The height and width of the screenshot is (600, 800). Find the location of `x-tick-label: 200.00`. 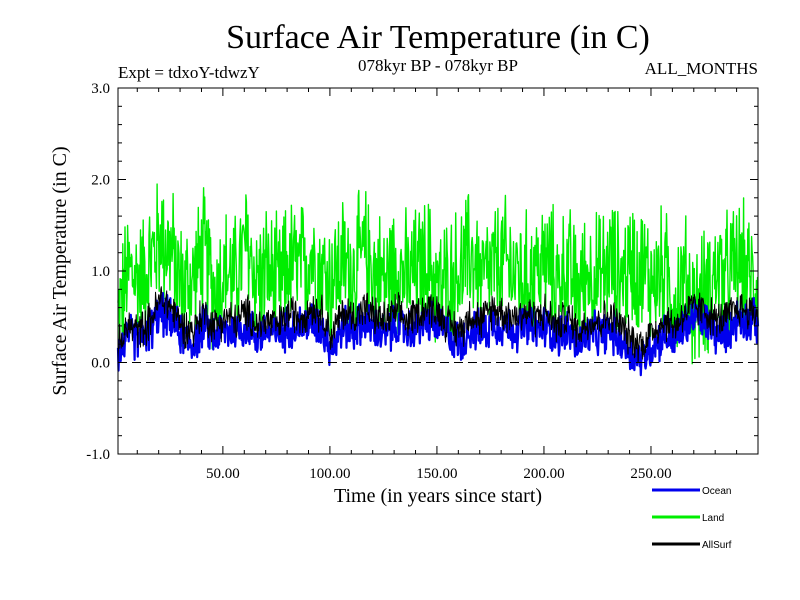

x-tick-label: 200.00 is located at coordinates (543, 474).